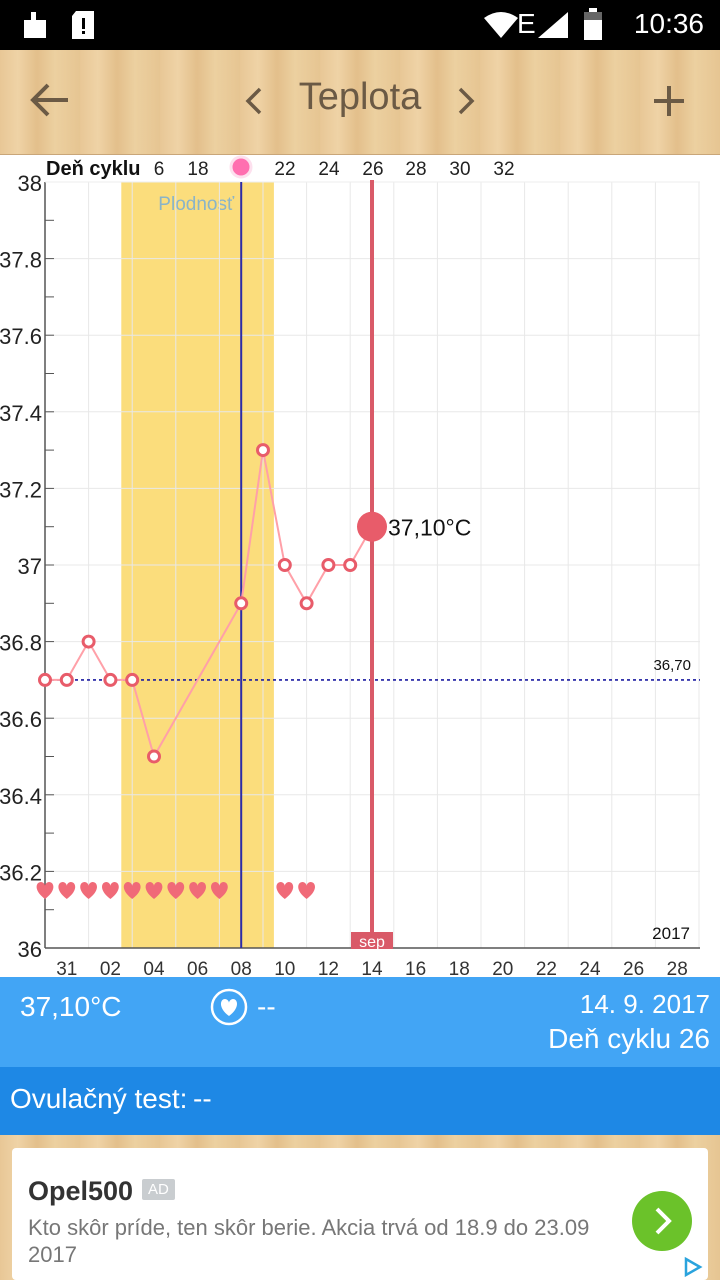 Image resolution: width=720 pixels, height=1280 pixels. I want to click on ovulation-test-label: Ovulačný test:, so click(99, 1098).